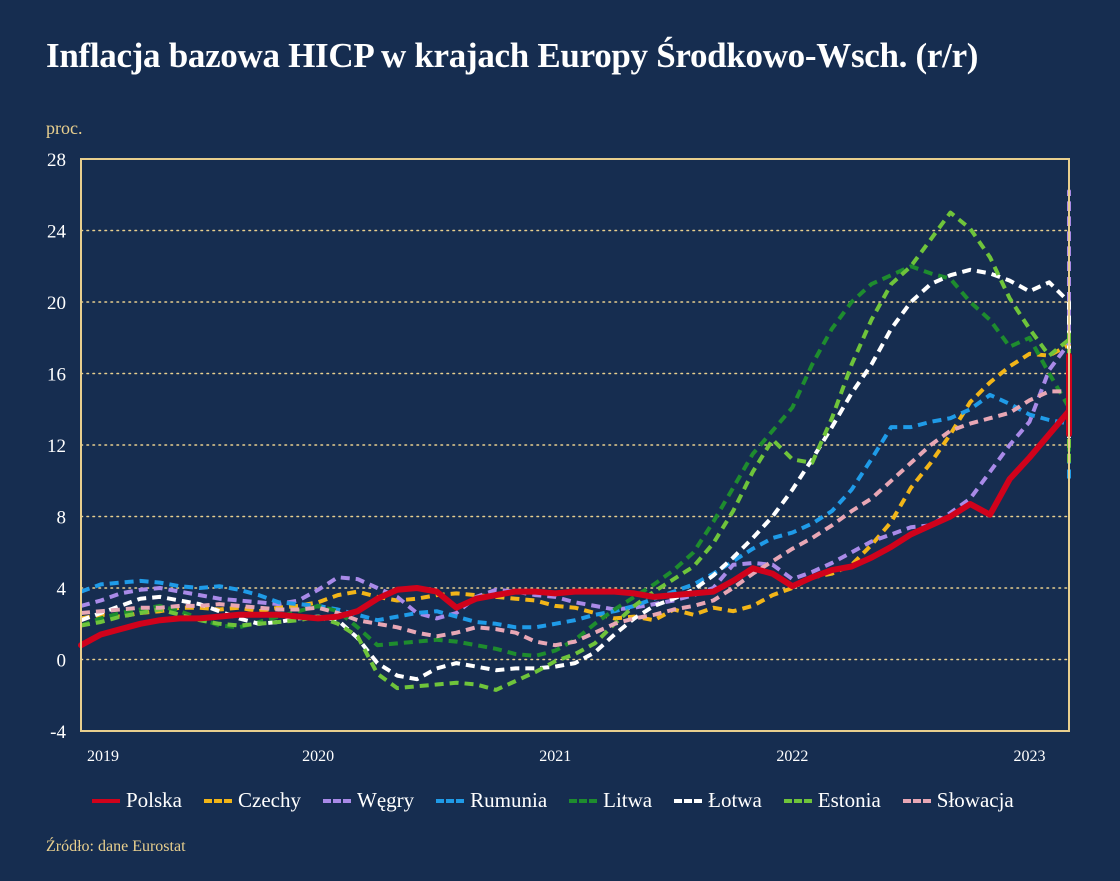 Image resolution: width=1120 pixels, height=881 pixels. Describe the element at coordinates (103, 756) in the screenshot. I see `x-tick-label: 2019` at that location.